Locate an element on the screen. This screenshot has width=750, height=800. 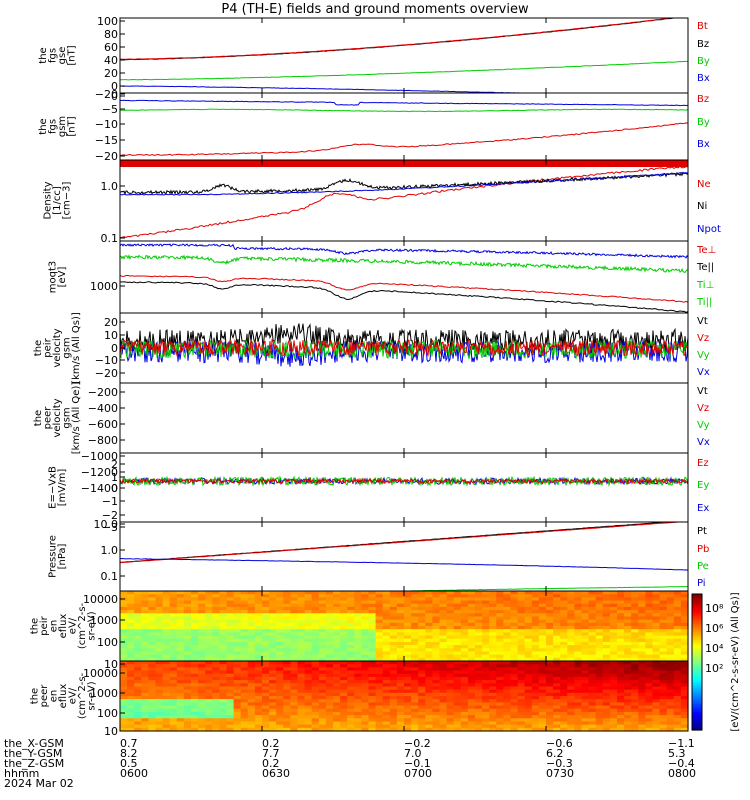
y-axis-label-line: moqt3 is located at coordinates (52, 277).